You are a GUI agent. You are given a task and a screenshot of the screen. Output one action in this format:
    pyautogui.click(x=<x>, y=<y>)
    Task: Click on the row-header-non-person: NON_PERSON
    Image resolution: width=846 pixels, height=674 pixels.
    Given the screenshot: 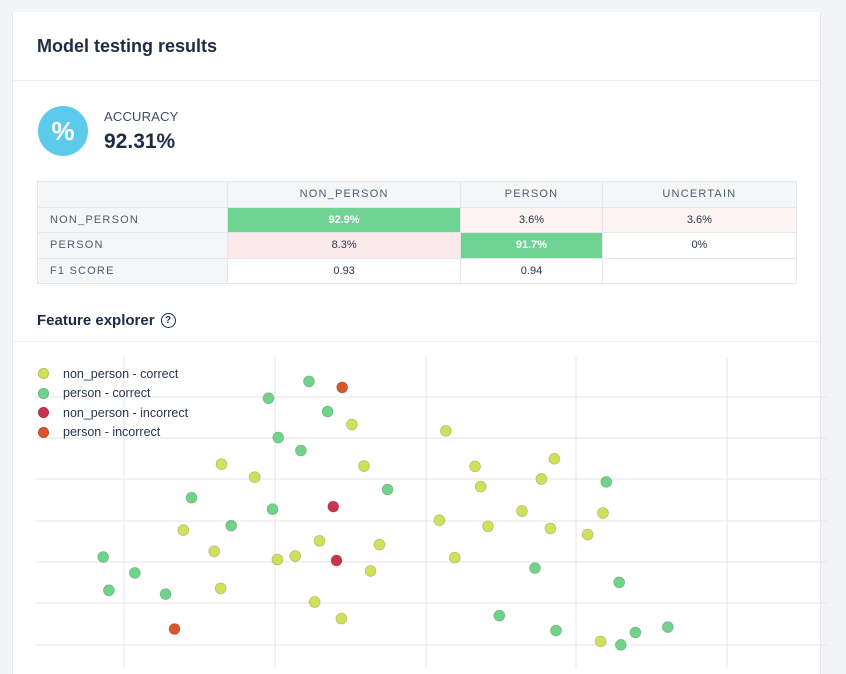 What is the action you would take?
    pyautogui.click(x=132, y=219)
    